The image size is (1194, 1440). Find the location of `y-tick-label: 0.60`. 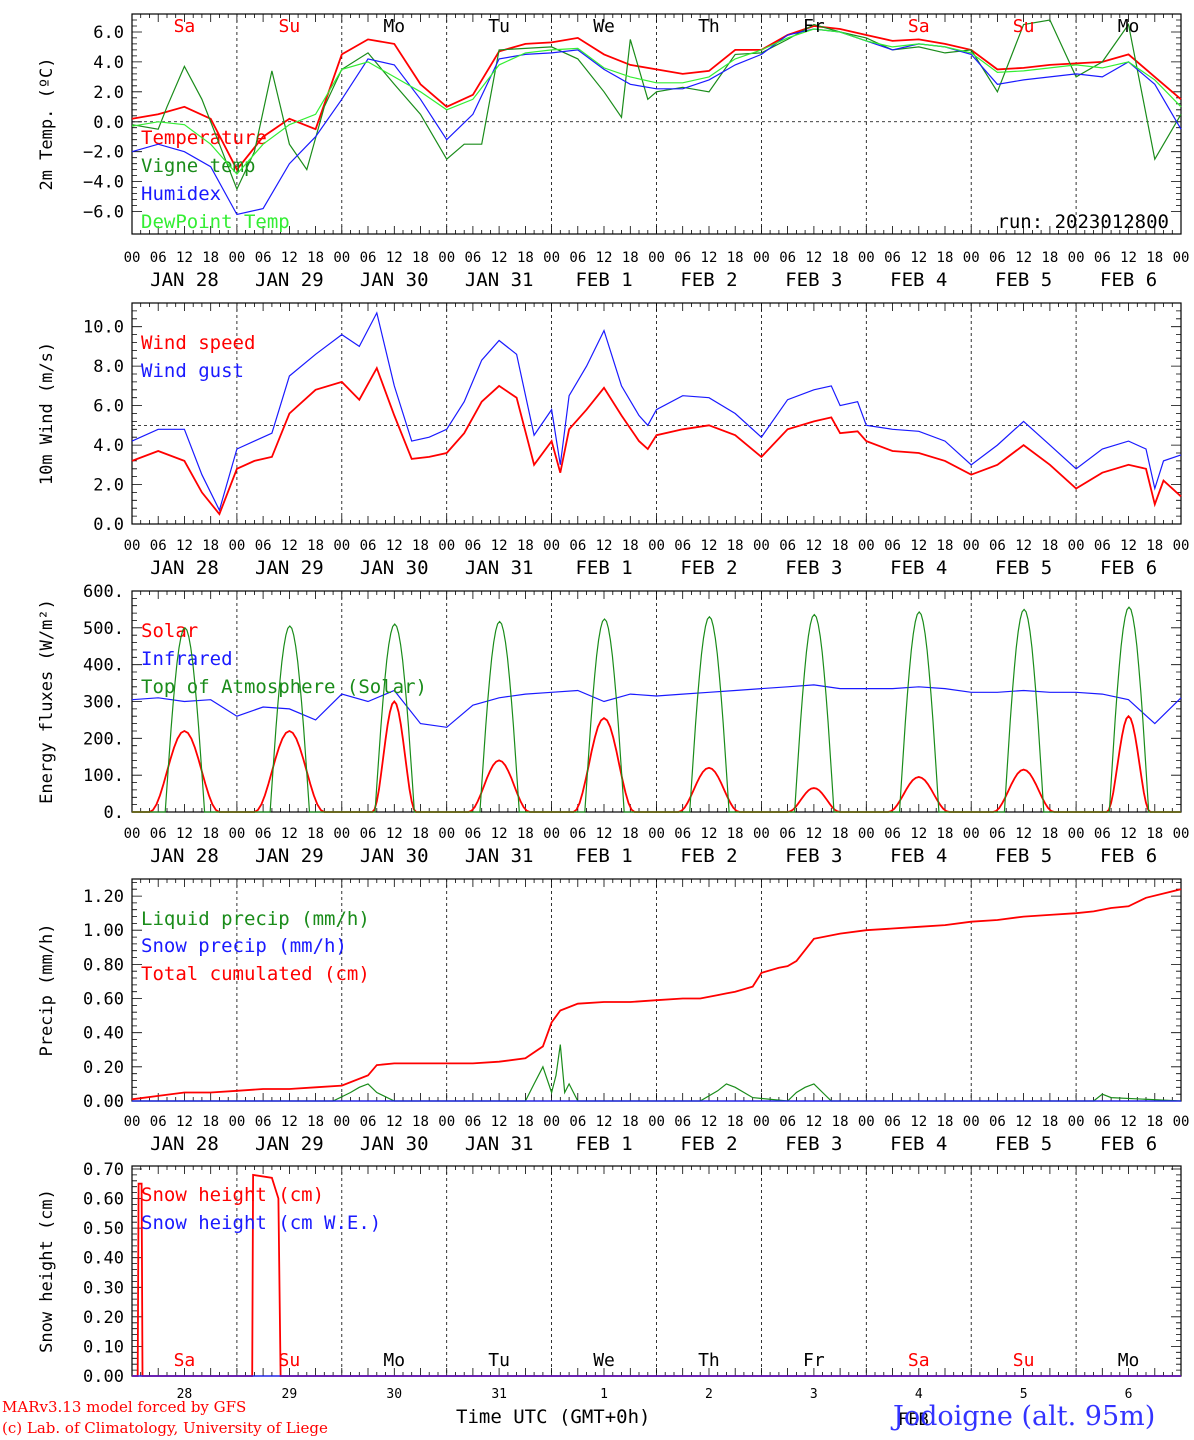

y-tick-label: 0.60 is located at coordinates (103, 1000).